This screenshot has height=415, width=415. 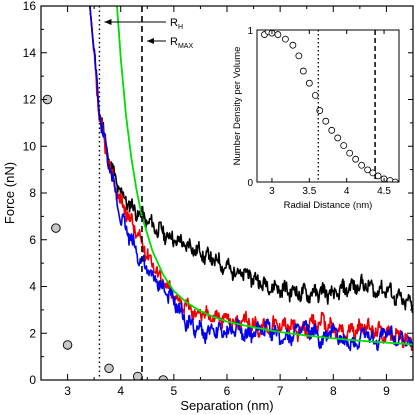 I want to click on inset-y-ticks: 01, so click(x=254, y=107).